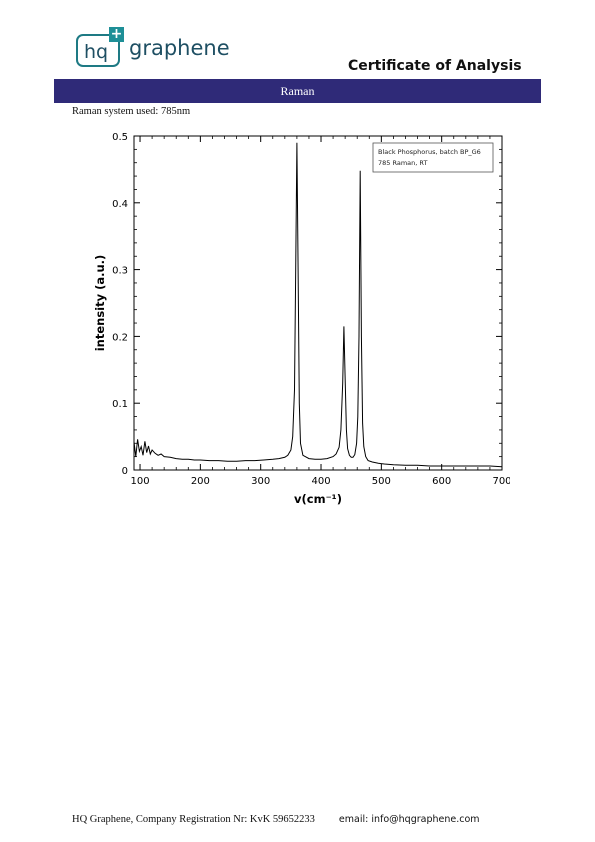  I want to click on x-tick-label: 500, so click(381, 481).